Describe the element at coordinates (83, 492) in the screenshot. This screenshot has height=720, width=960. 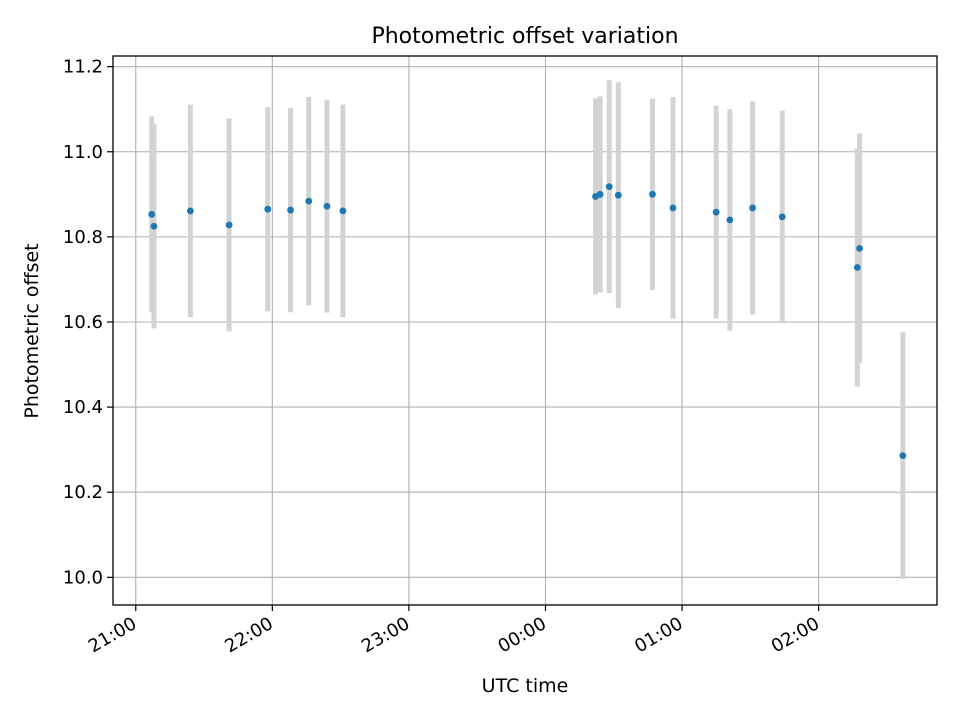
I see `y-tick-label: 10.2` at that location.